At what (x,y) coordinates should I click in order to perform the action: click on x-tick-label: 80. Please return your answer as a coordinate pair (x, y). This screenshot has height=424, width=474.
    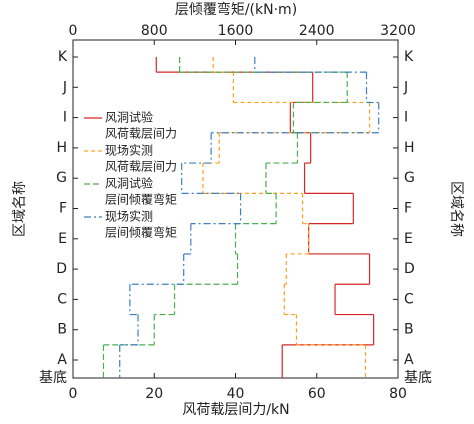
    Looking at the image, I should click on (398, 394).